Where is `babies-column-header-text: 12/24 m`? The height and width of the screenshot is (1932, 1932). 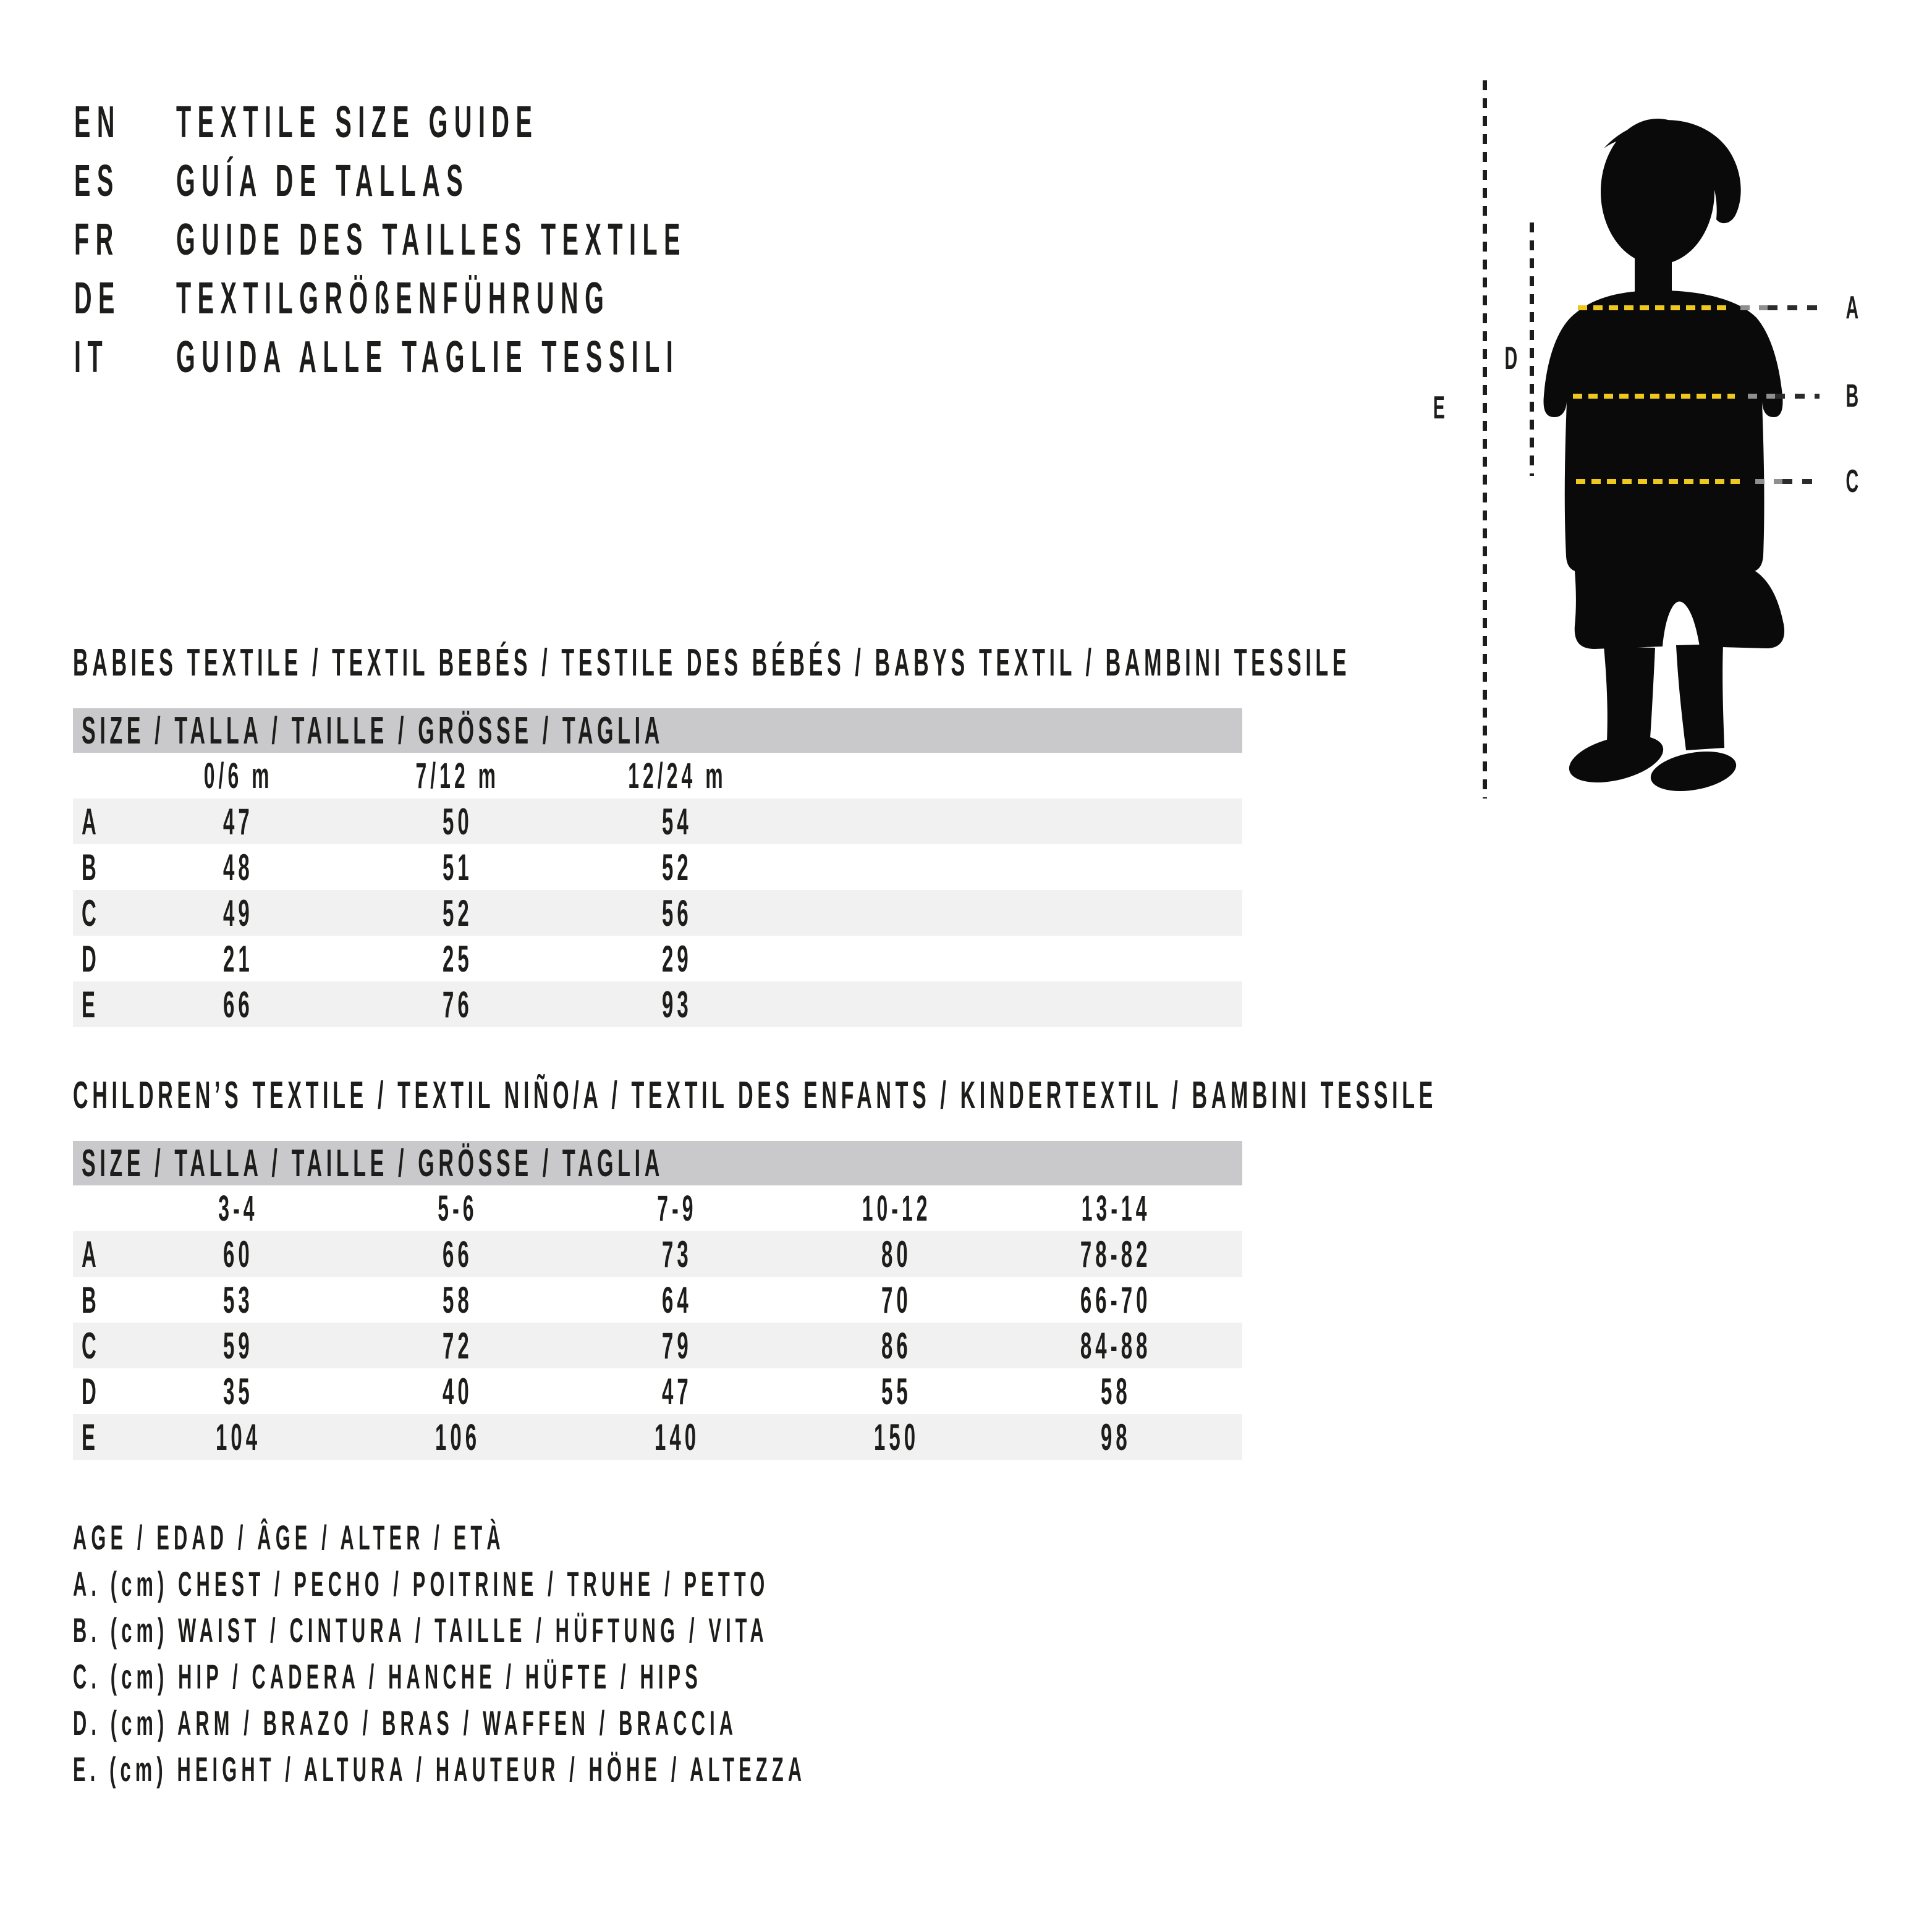
babies-column-header-text: 12/24 m is located at coordinates (677, 775).